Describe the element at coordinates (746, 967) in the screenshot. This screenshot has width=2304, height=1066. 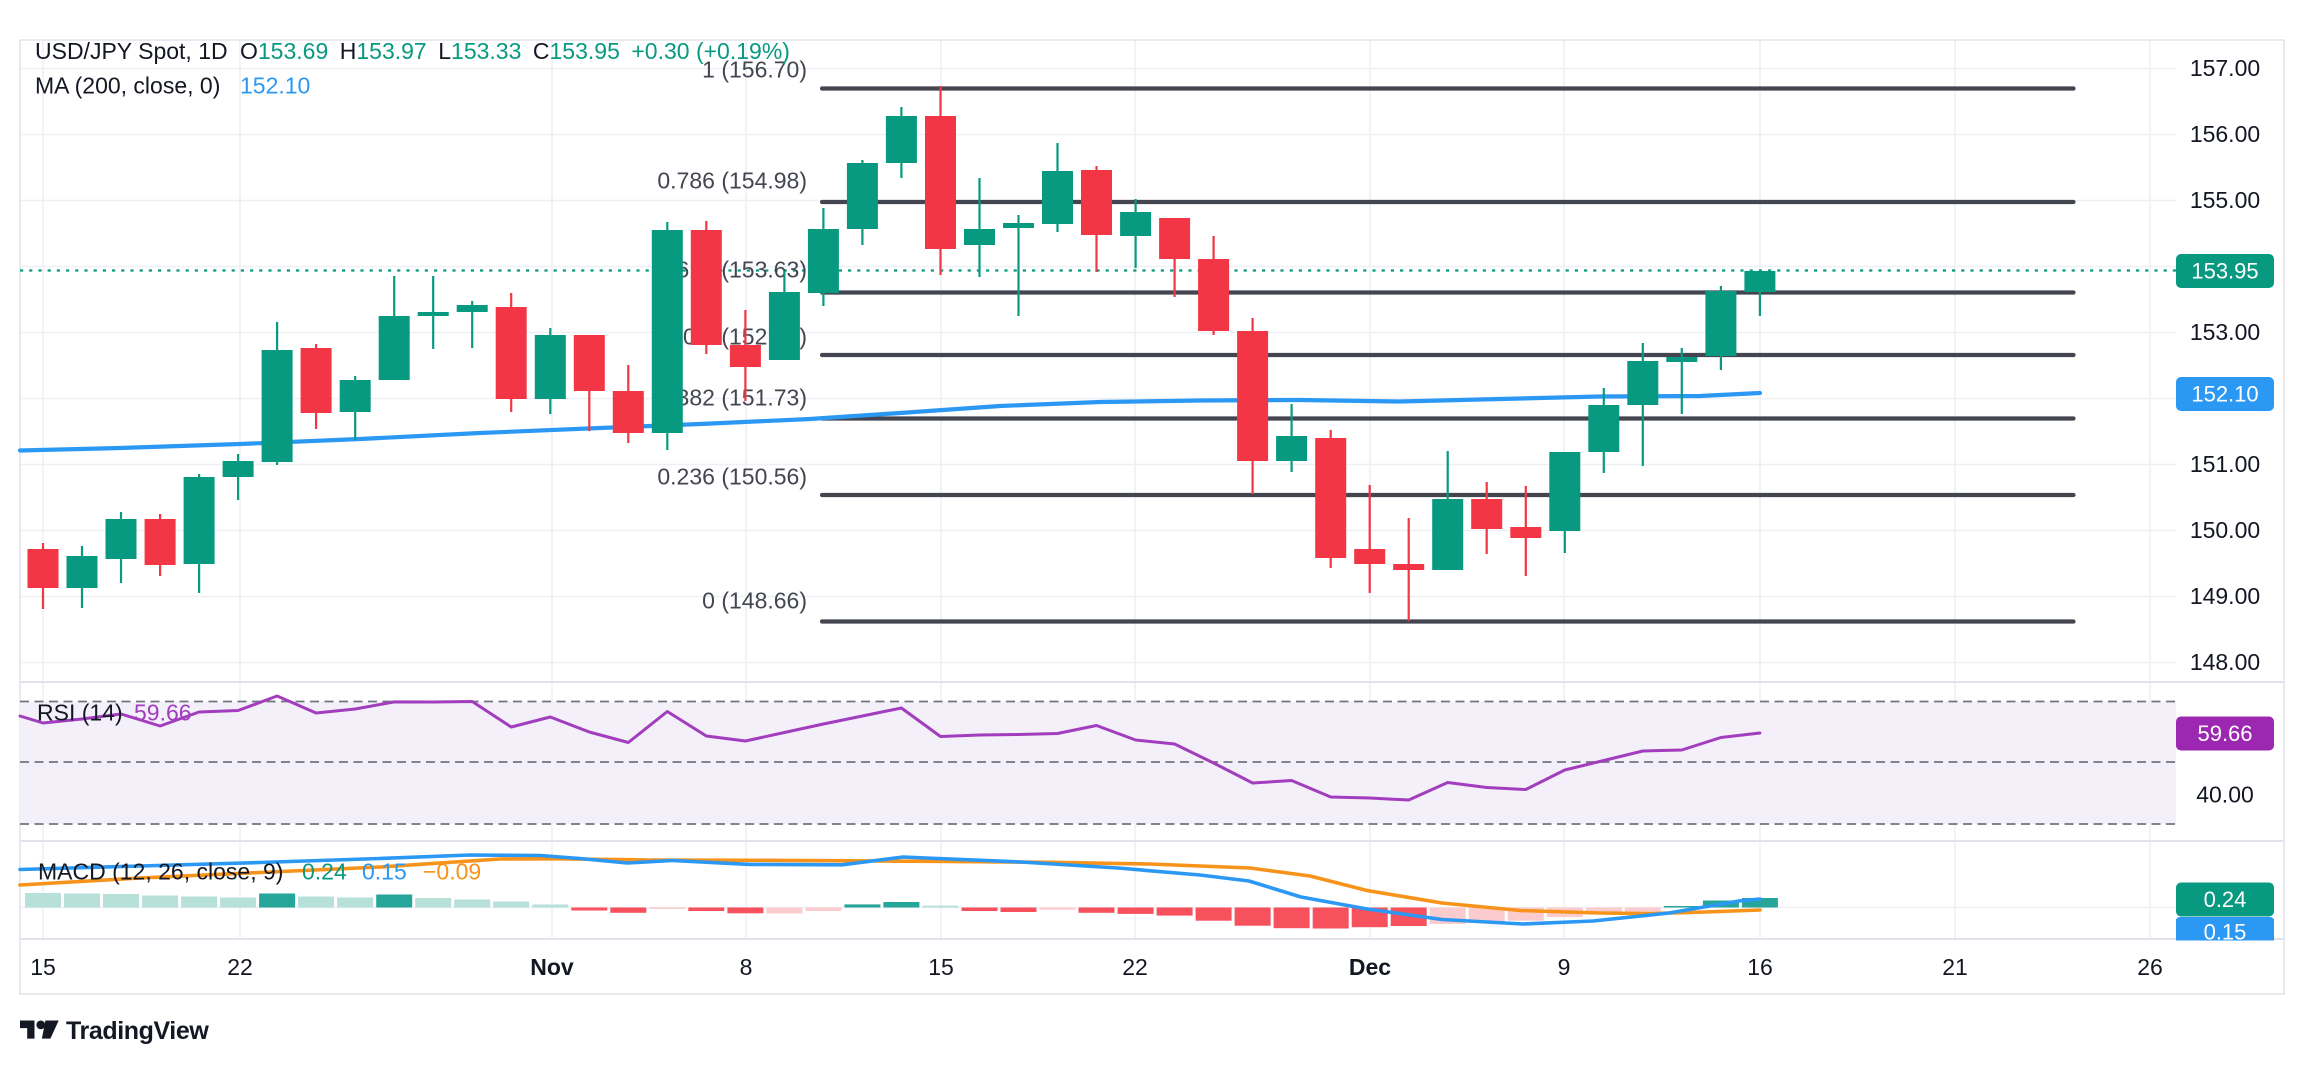
I see `svg-text: 8` at that location.